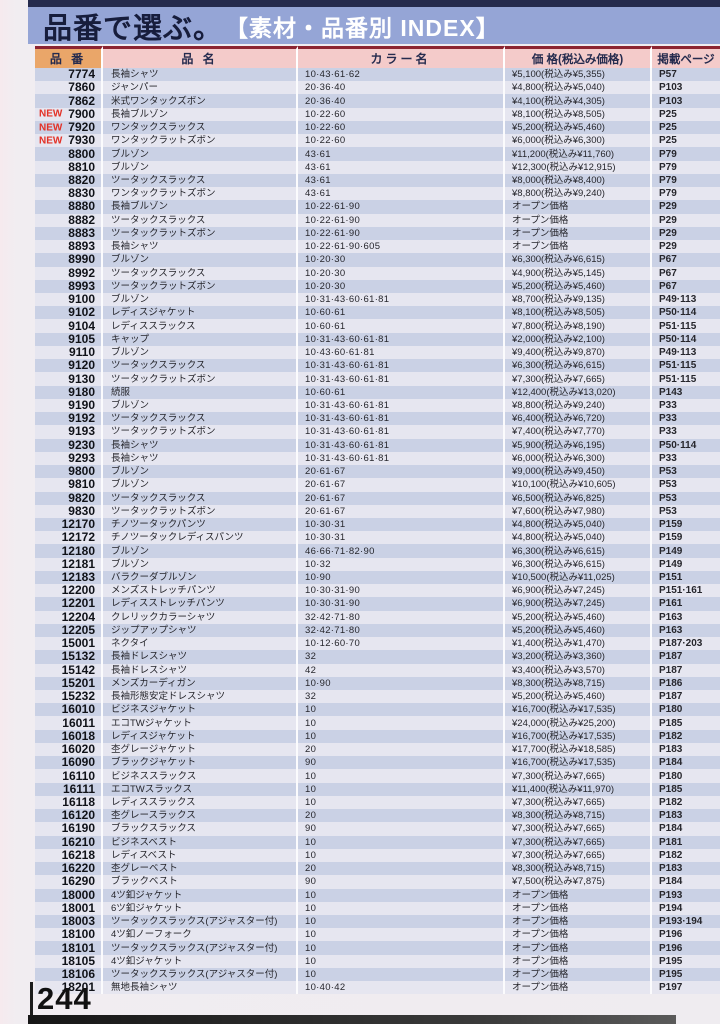 The width and height of the screenshot is (720, 1024). What do you see at coordinates (78, 855) in the screenshot?
I see `product-number: 16218` at bounding box center [78, 855].